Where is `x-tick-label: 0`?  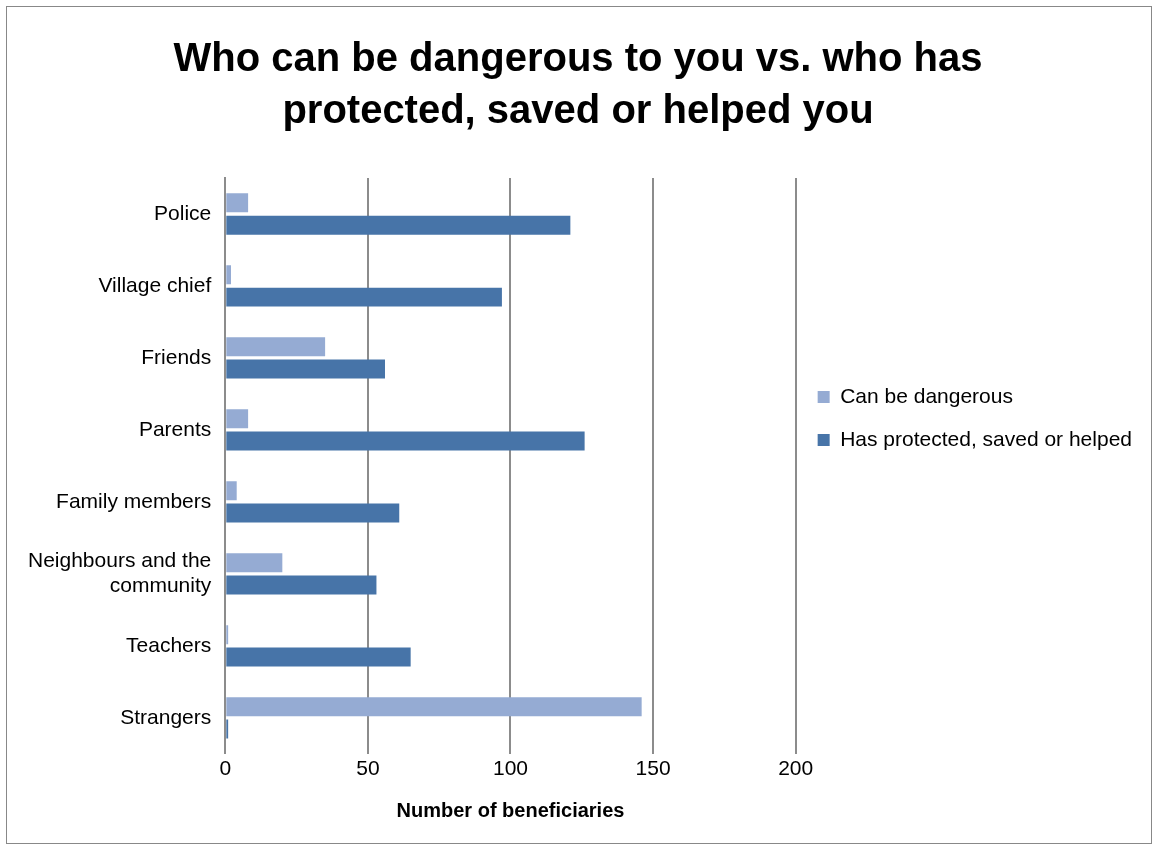 x-tick-label: 0 is located at coordinates (225, 768).